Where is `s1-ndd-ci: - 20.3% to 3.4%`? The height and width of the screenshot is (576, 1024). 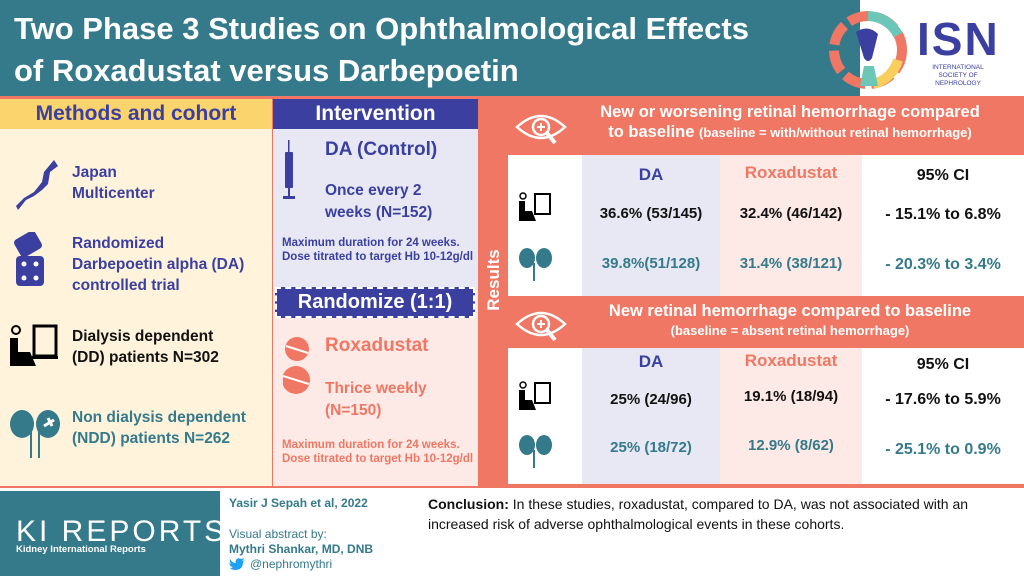
s1-ndd-ci: - 20.3% to 3.4% is located at coordinates (943, 264).